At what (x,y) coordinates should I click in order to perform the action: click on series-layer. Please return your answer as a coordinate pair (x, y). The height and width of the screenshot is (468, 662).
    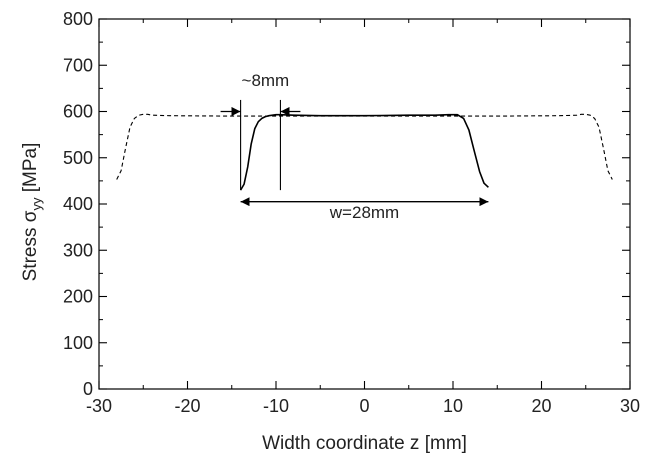
    Looking at the image, I should click on (364, 152).